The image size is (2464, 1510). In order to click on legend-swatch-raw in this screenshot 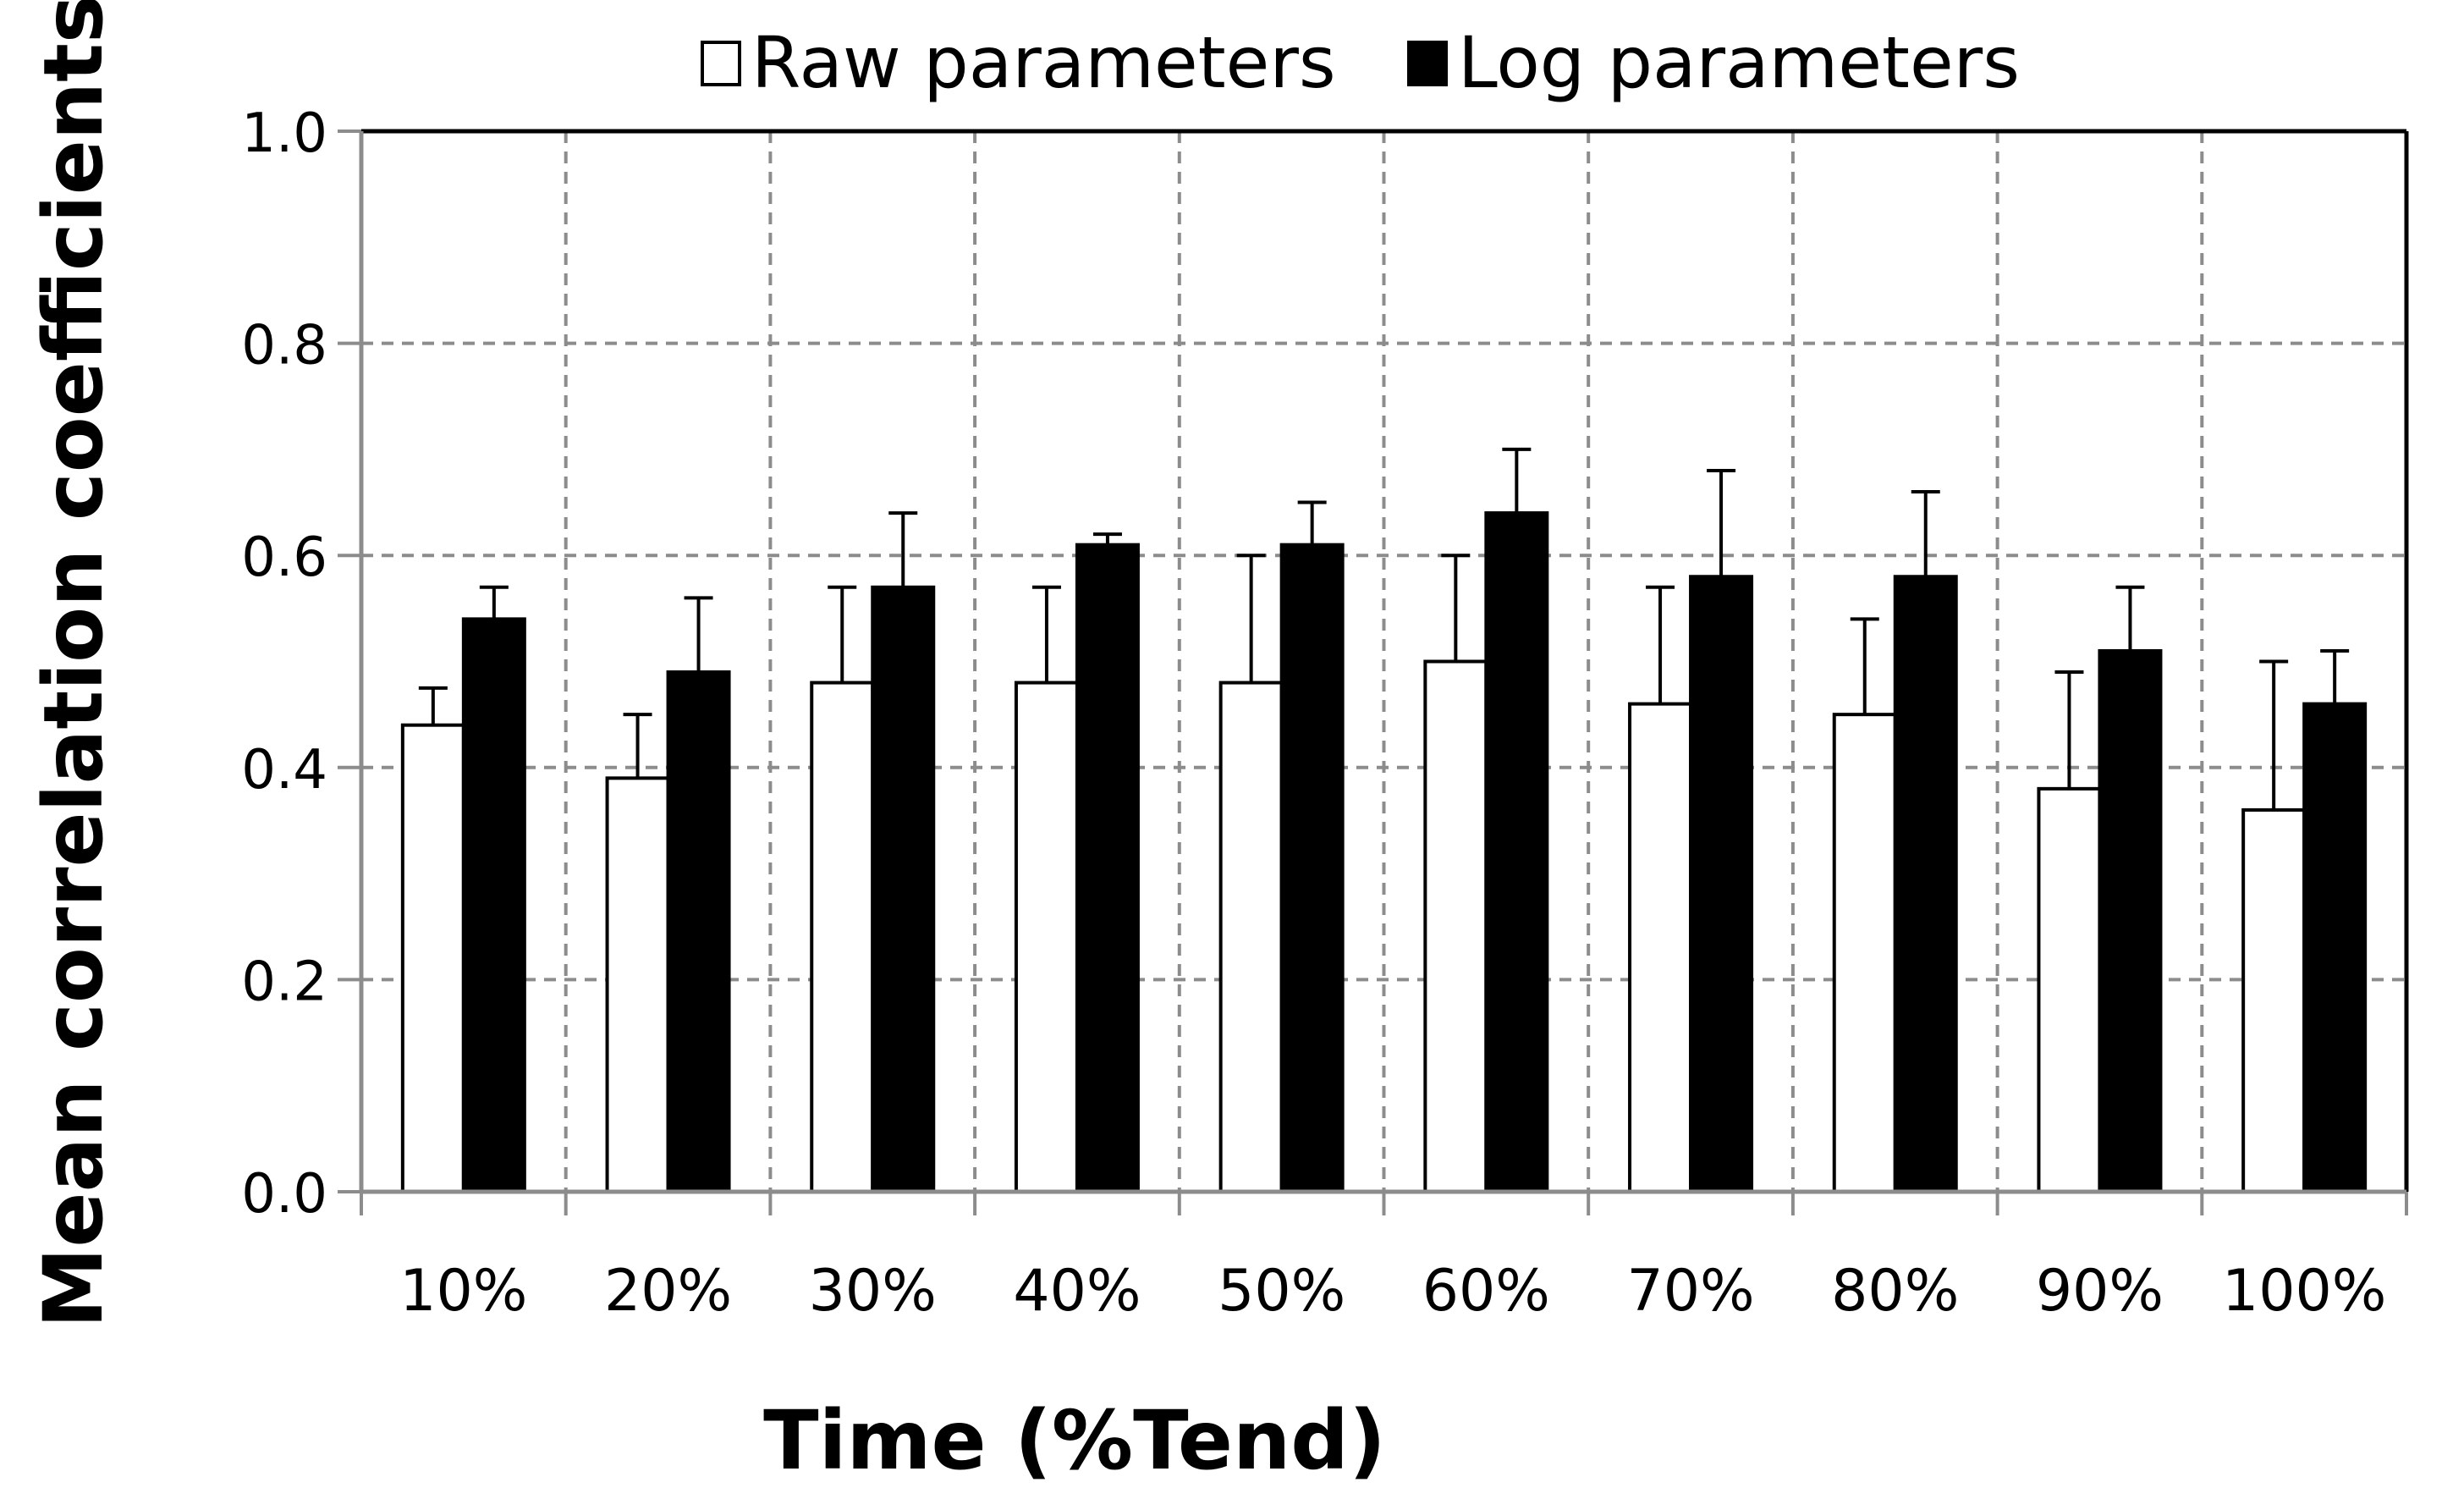, I will do `click(721, 63)`.